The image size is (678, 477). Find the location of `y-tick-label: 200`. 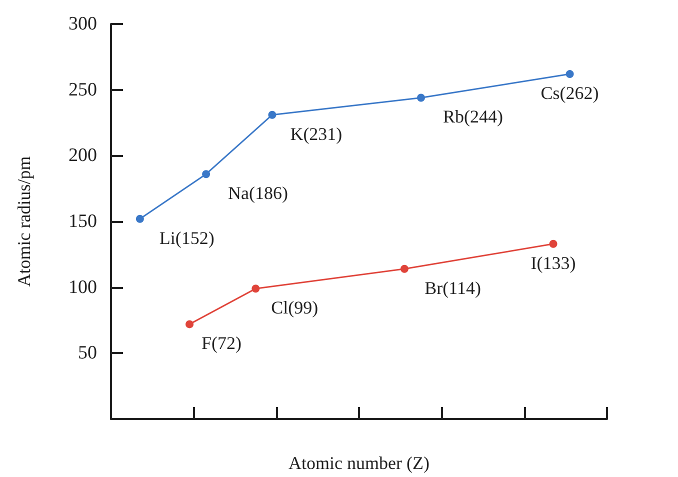

y-tick-label: 200 is located at coordinates (82, 155).